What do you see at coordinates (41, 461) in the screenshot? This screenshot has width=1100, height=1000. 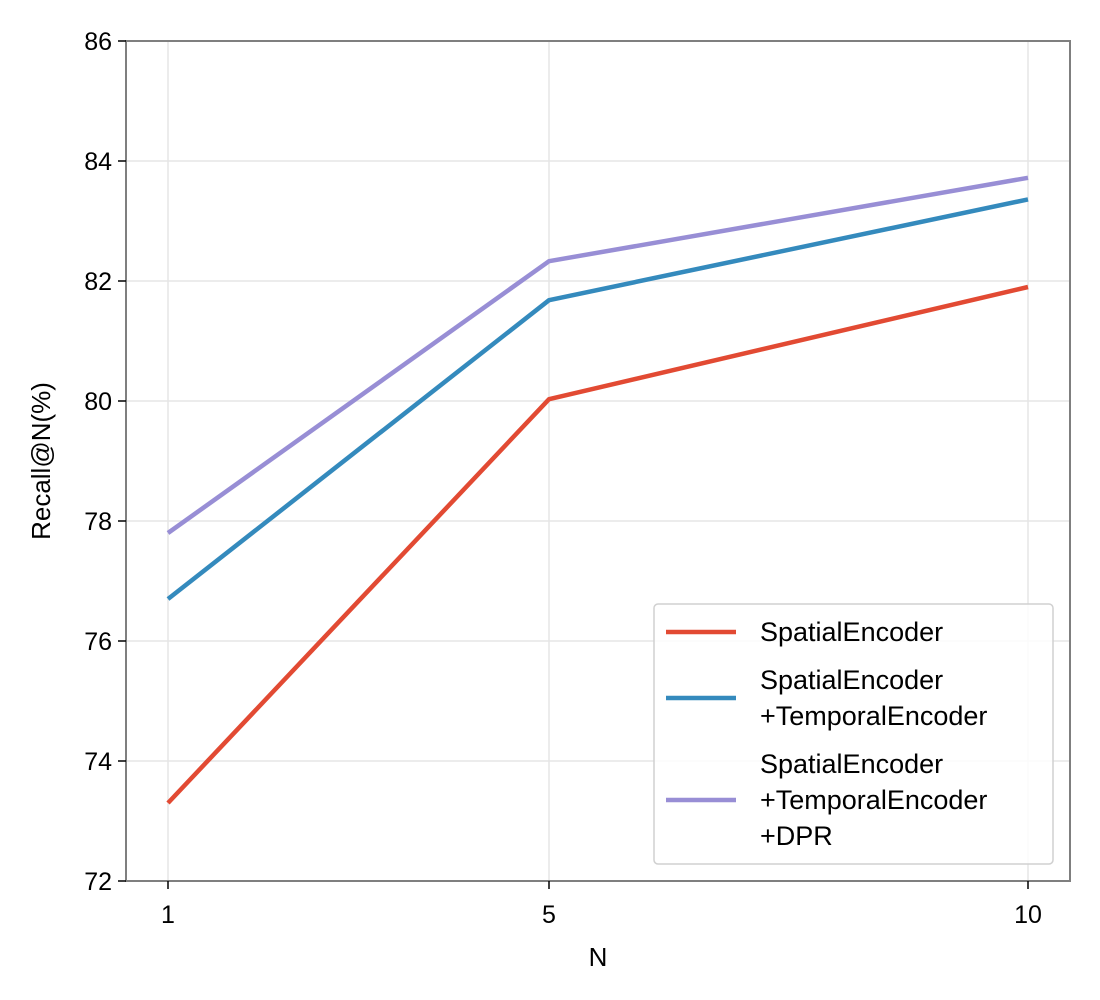 I see `y-axis-label: Recall@N(%)` at bounding box center [41, 461].